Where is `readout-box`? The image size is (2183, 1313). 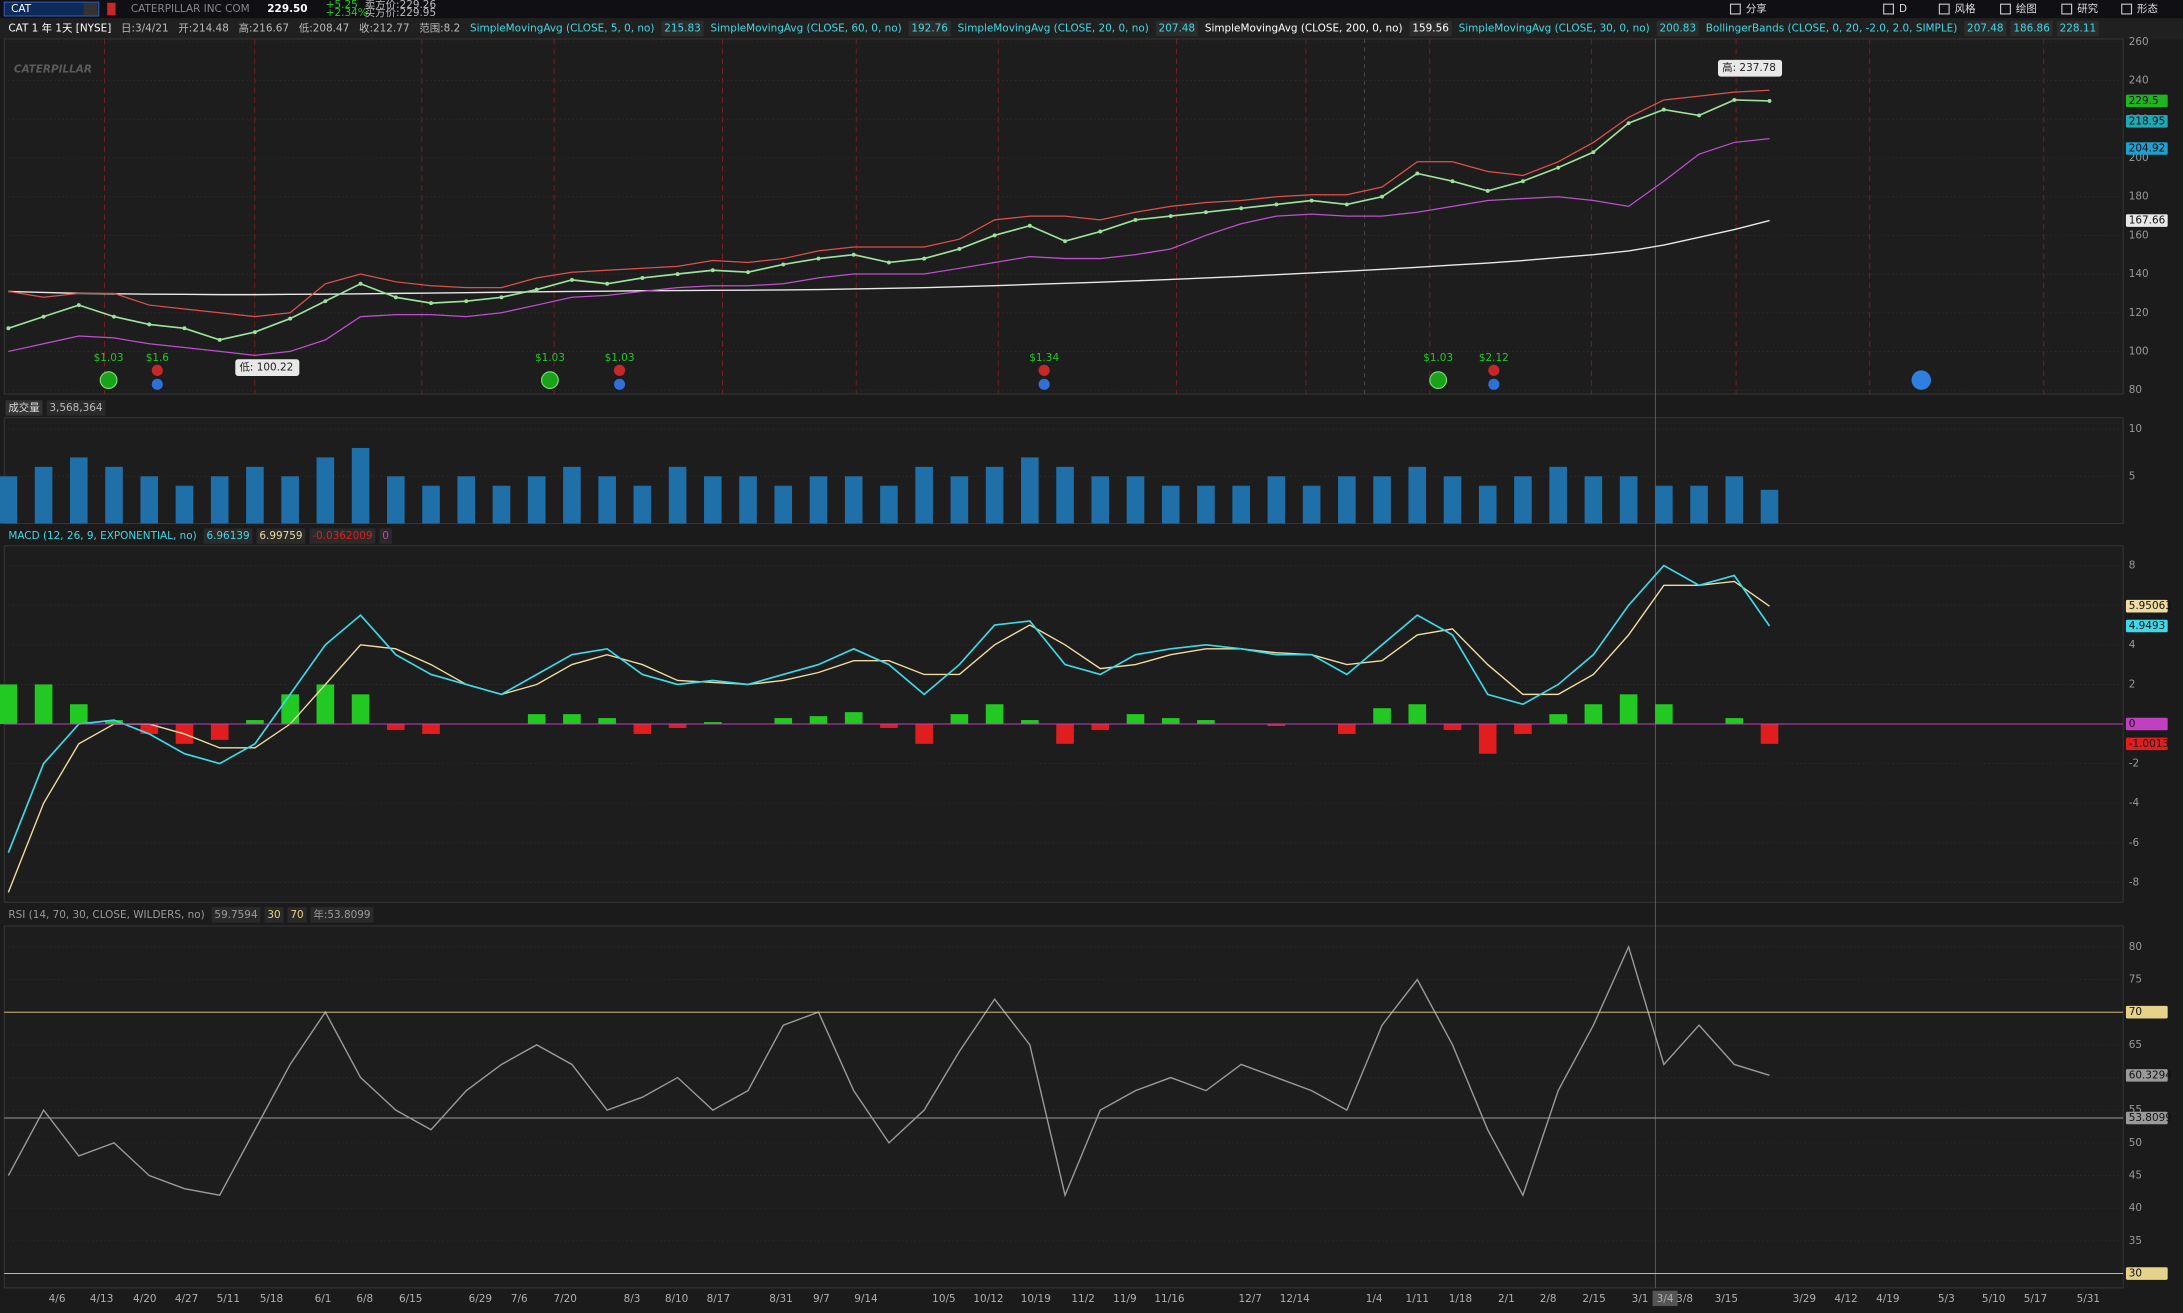
readout-box is located at coordinates (24, 408).